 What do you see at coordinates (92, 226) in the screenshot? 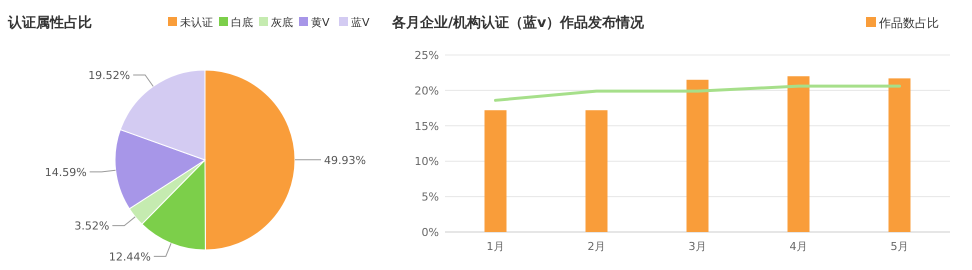
I see `data-label: 3.52%` at bounding box center [92, 226].